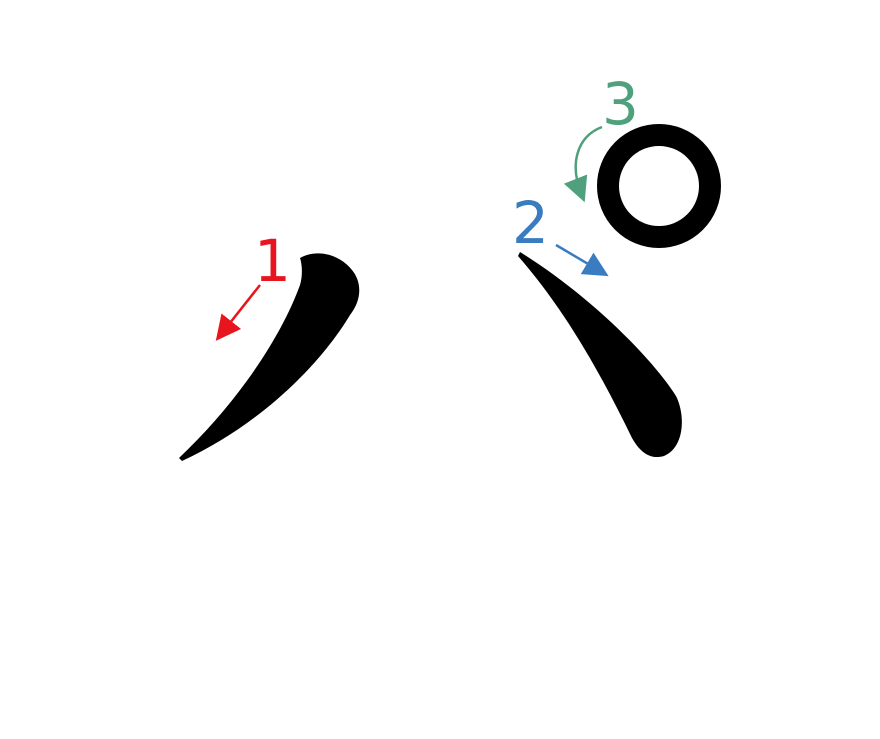 Image resolution: width=880 pixels, height=739 pixels. What do you see at coordinates (560, 233) in the screenshot?
I see `stroke-2-annotation: 2` at bounding box center [560, 233].